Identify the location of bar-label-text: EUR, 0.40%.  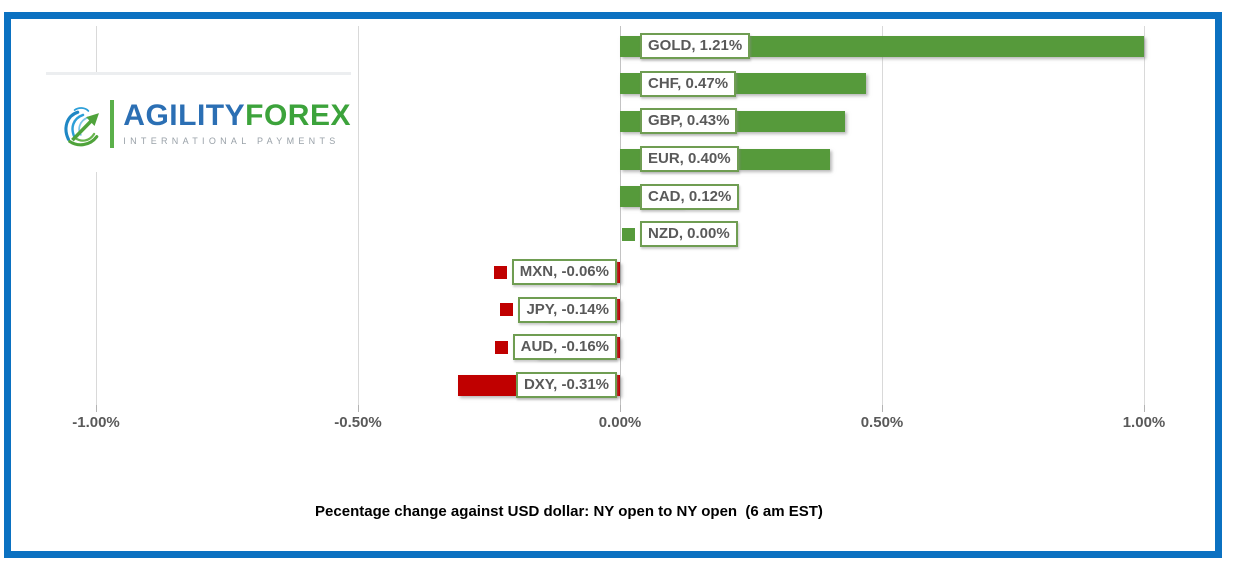
(689, 159).